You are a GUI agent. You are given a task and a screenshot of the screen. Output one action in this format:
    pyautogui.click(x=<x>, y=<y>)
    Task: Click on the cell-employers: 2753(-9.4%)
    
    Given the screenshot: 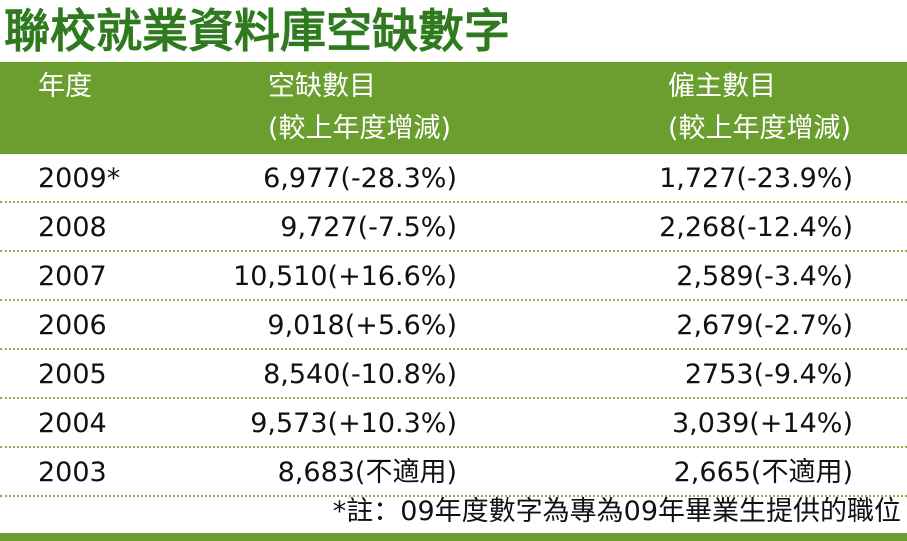 What is the action you would take?
    pyautogui.click(x=768, y=374)
    